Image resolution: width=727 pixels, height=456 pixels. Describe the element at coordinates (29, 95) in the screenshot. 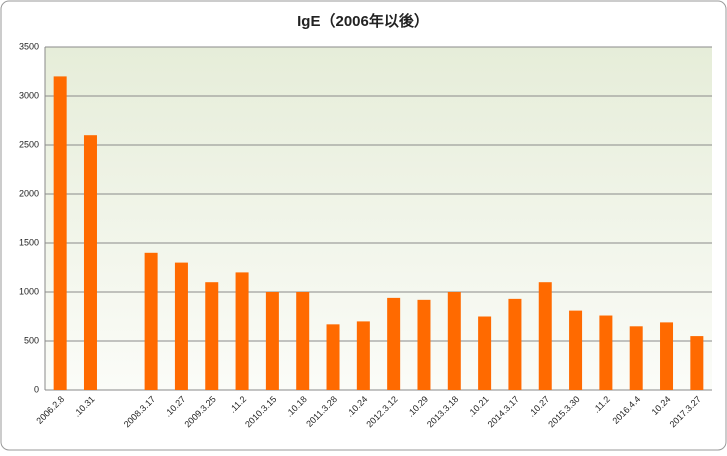

I see `y-tick-label: 3000` at that location.